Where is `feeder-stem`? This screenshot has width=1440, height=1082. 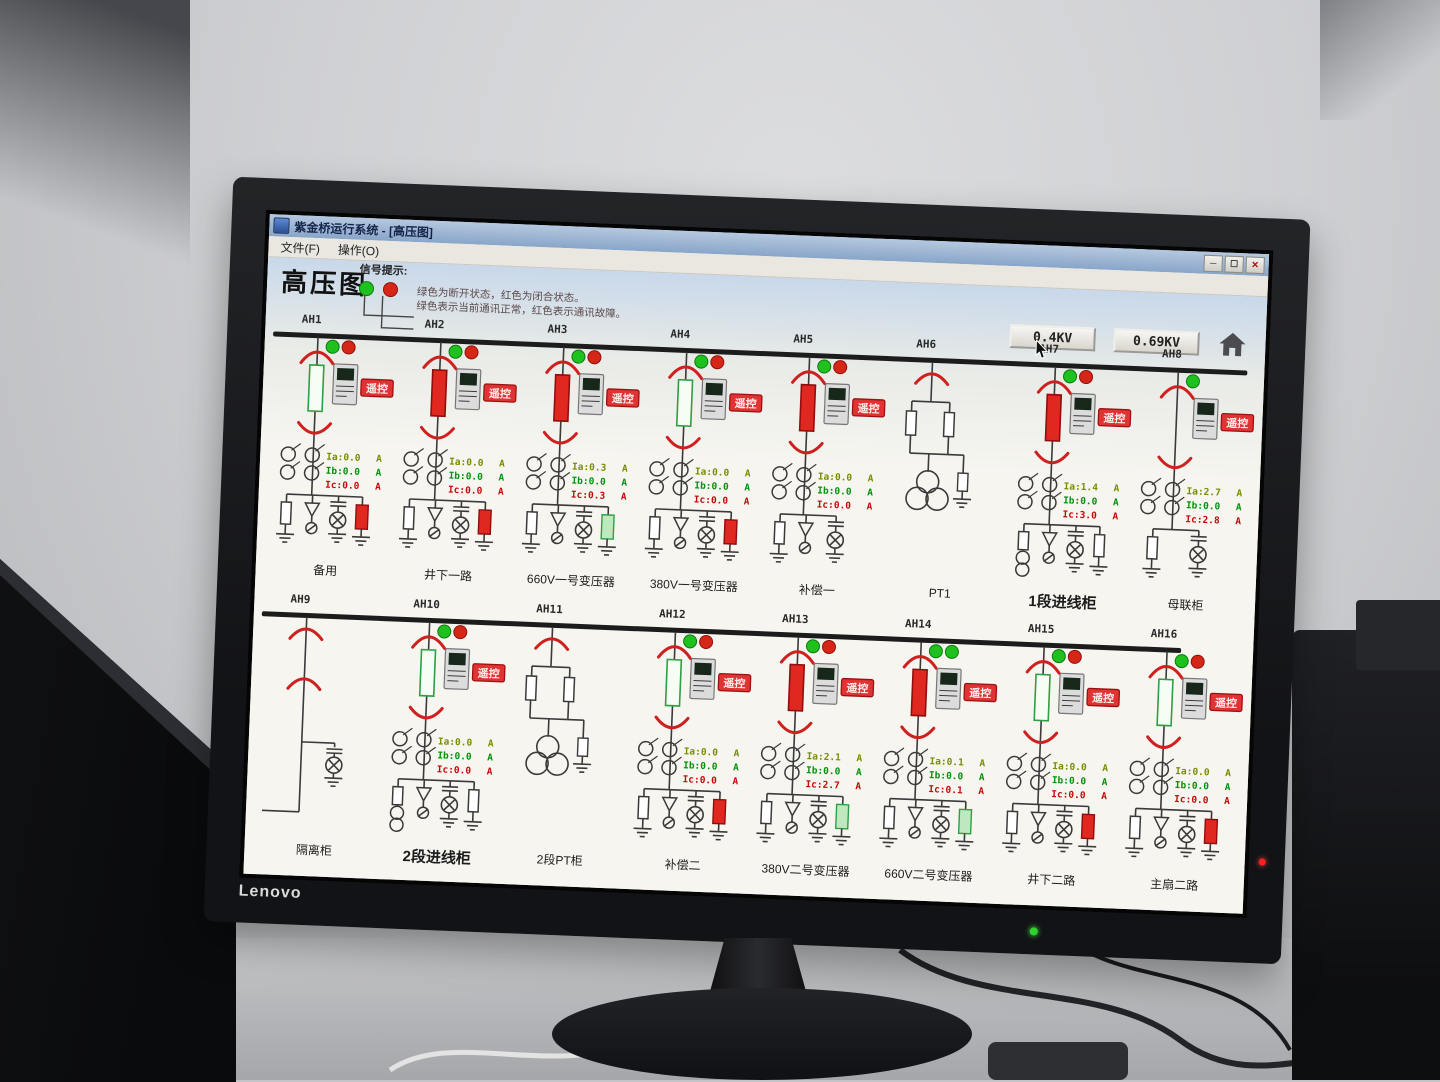 feeder-stem is located at coordinates (438, 421).